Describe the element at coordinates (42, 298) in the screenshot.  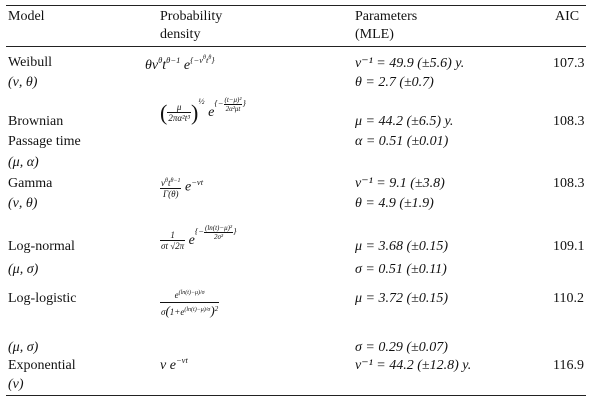
I see `row-loglogistic-name: Log-logistic` at that location.